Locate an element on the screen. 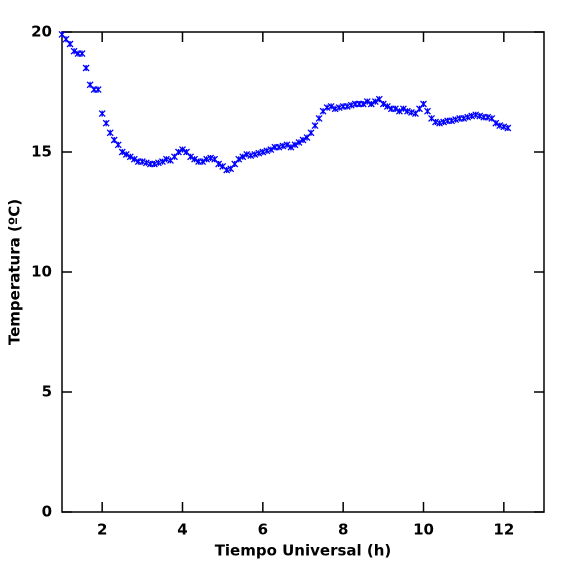 This screenshot has width=574, height=578. x-tick-label: 12 is located at coordinates (503, 530).